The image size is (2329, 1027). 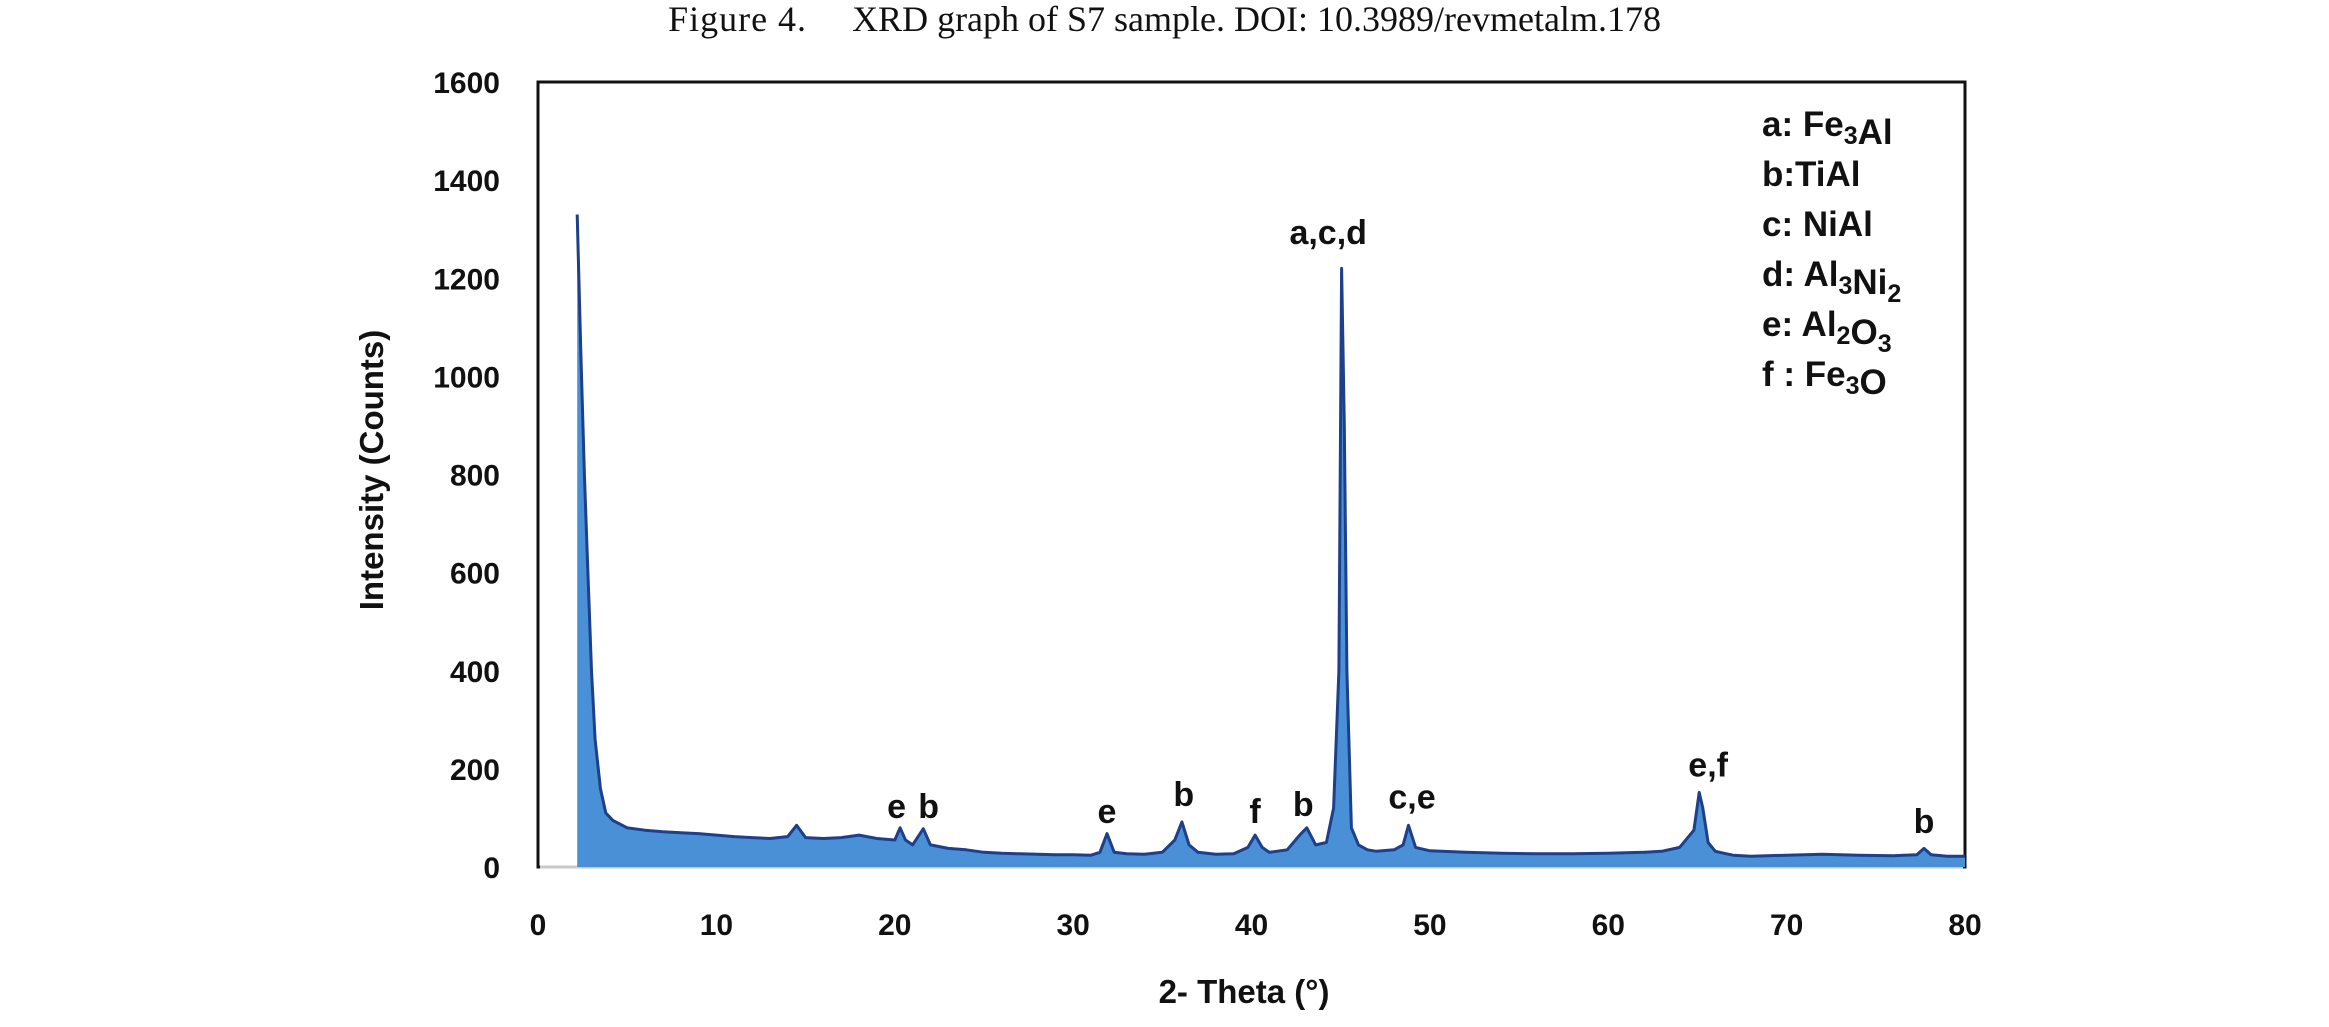 I want to click on y-tick-label: 1000, so click(x=466, y=377).